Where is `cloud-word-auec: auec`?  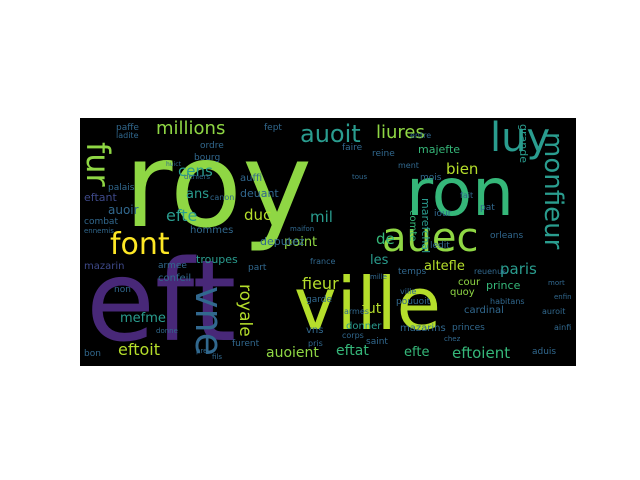
cloud-word-auec: auec is located at coordinates (430, 238).